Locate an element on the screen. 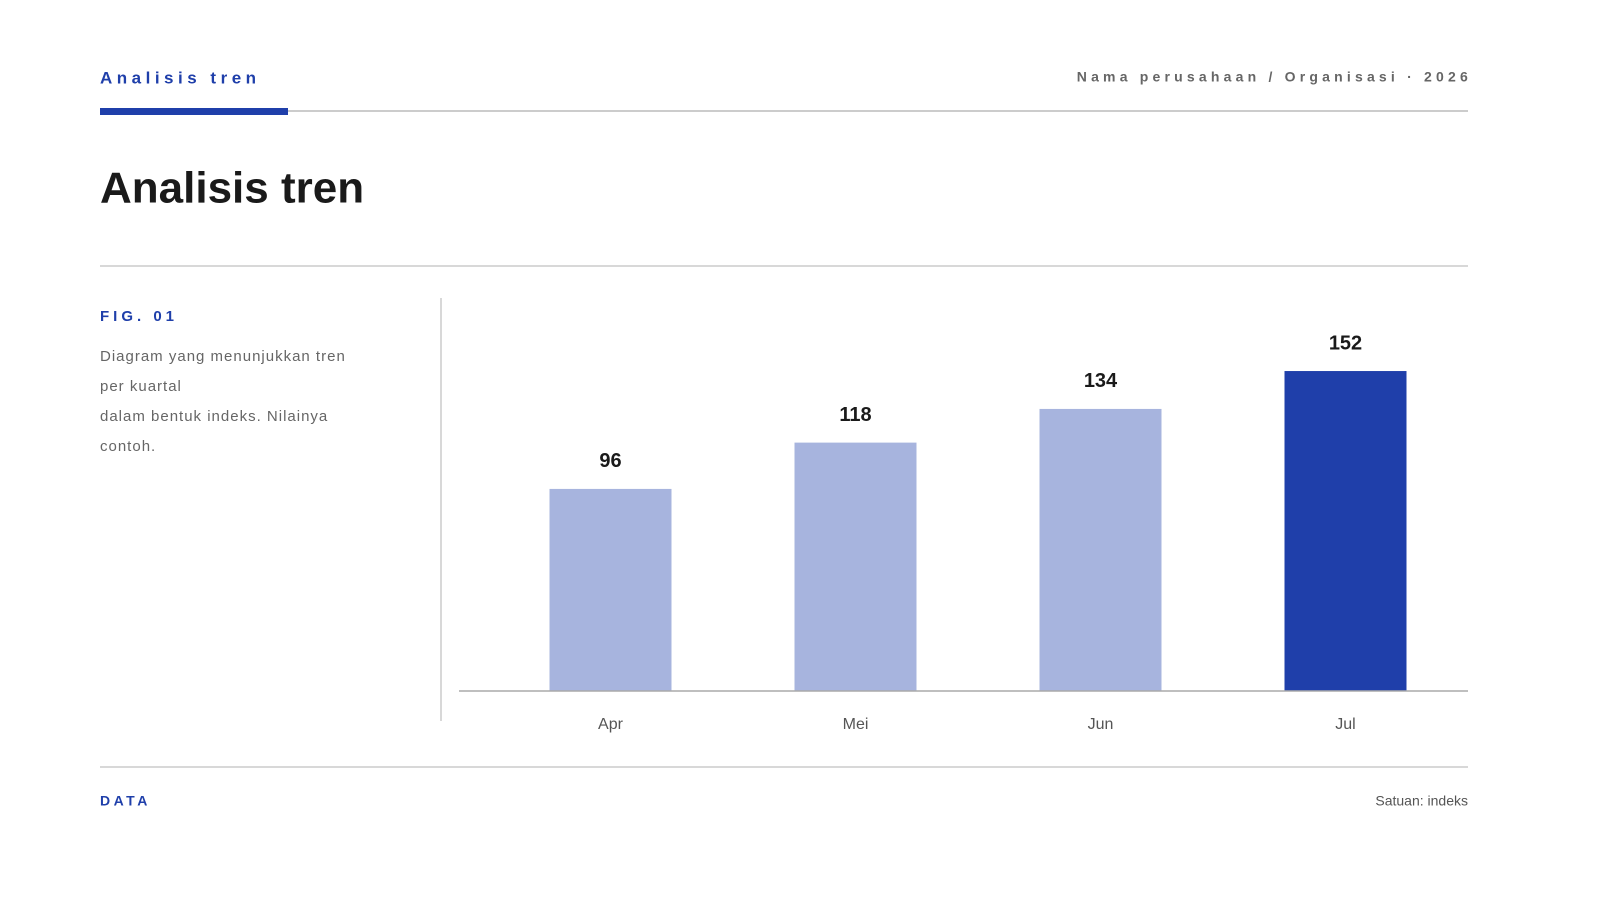  description-line: per kuartal is located at coordinates (141, 386).